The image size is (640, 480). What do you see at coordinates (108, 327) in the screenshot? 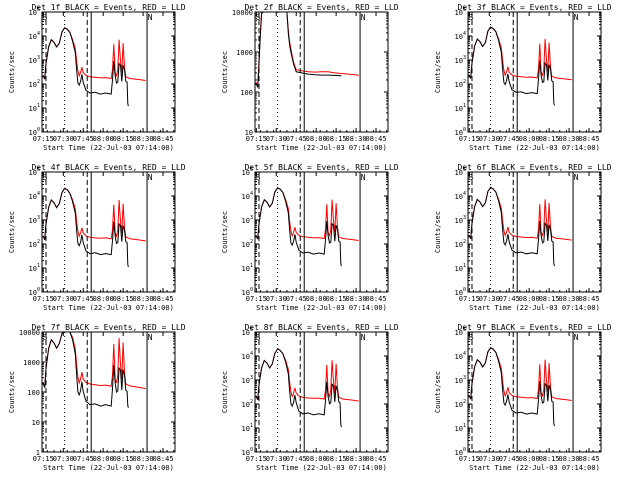
I see `chart-title: Det 7f BLACK = Events, RED = LLD` at bounding box center [108, 327].